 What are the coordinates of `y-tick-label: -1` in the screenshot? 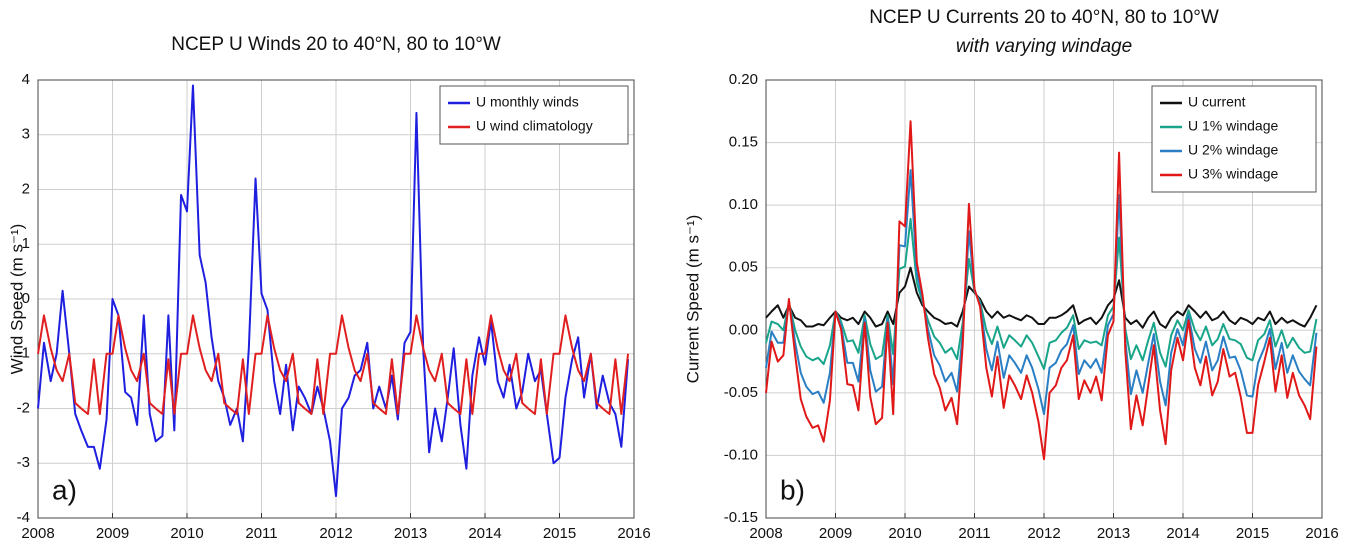 It's located at (23, 353).